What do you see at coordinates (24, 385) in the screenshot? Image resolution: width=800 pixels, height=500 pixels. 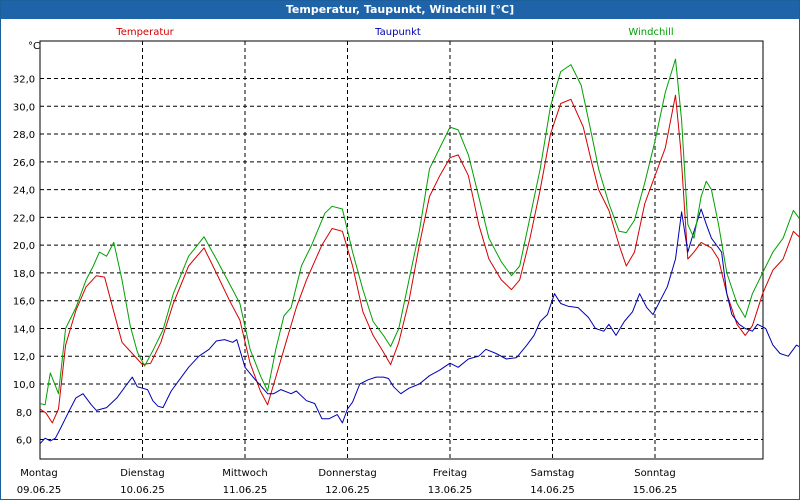 I see `y-tick-label: 10,0` at bounding box center [24, 385].